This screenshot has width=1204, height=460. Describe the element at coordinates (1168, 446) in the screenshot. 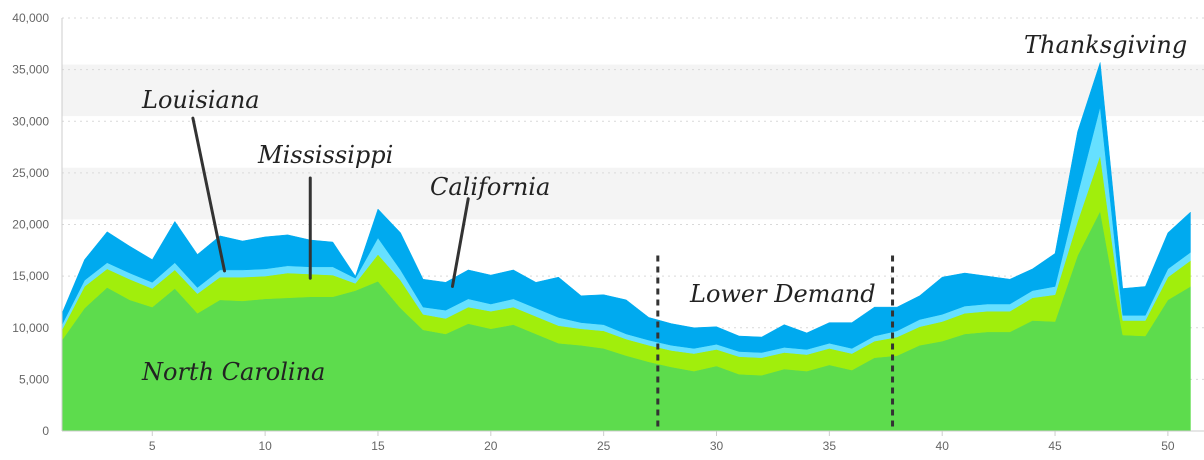

I see `x-tick-label-9: 50` at that location.